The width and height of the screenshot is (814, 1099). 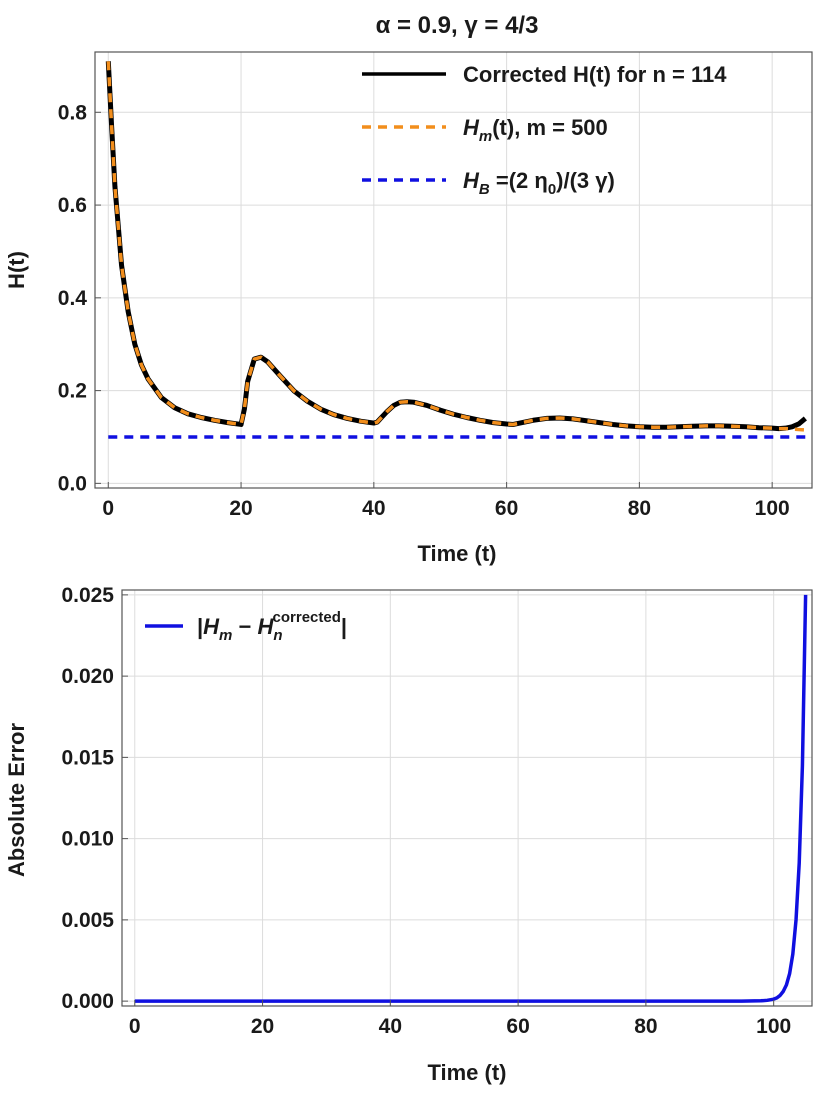 I want to click on bottom-legend: |Hm − Hncorrected|, so click(x=246, y=626).